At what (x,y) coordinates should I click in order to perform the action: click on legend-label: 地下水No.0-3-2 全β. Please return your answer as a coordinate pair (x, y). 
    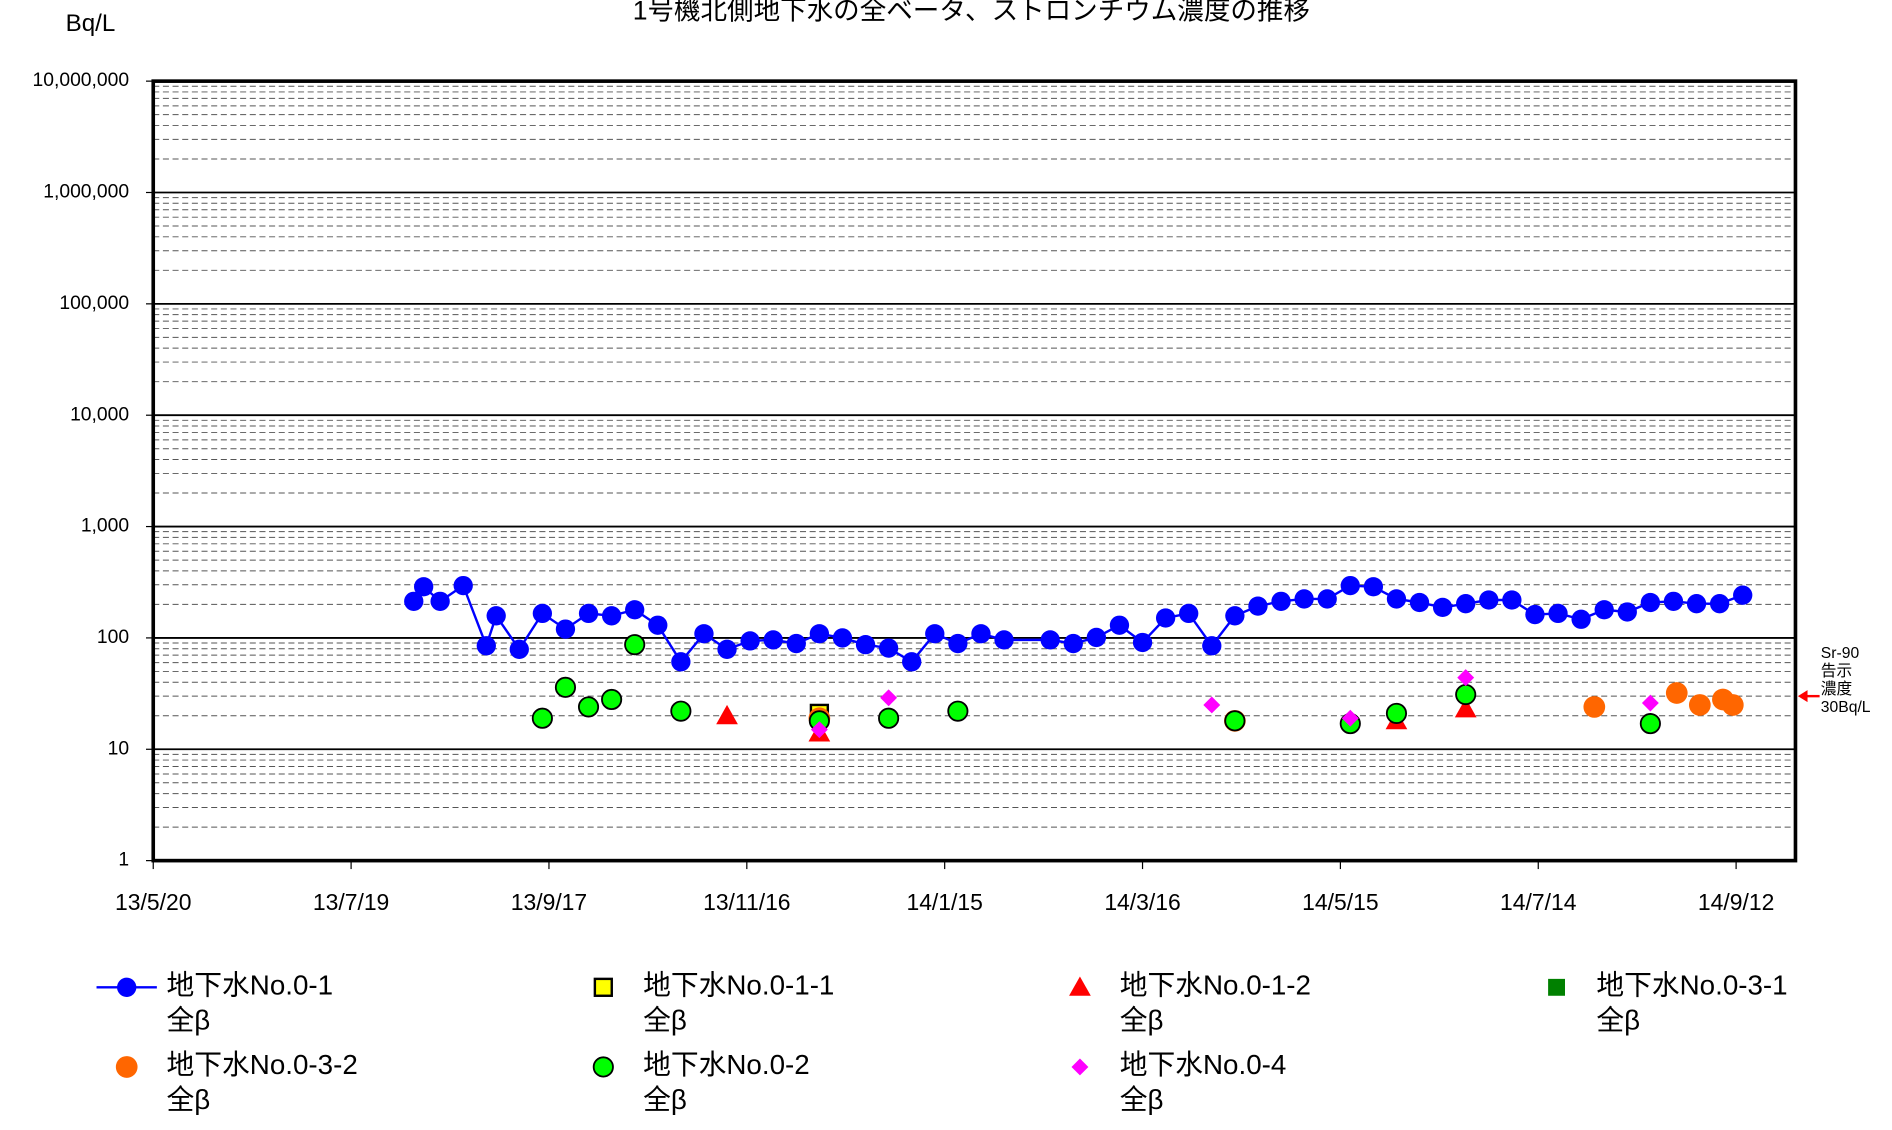
    Looking at the image, I should click on (262, 1082).